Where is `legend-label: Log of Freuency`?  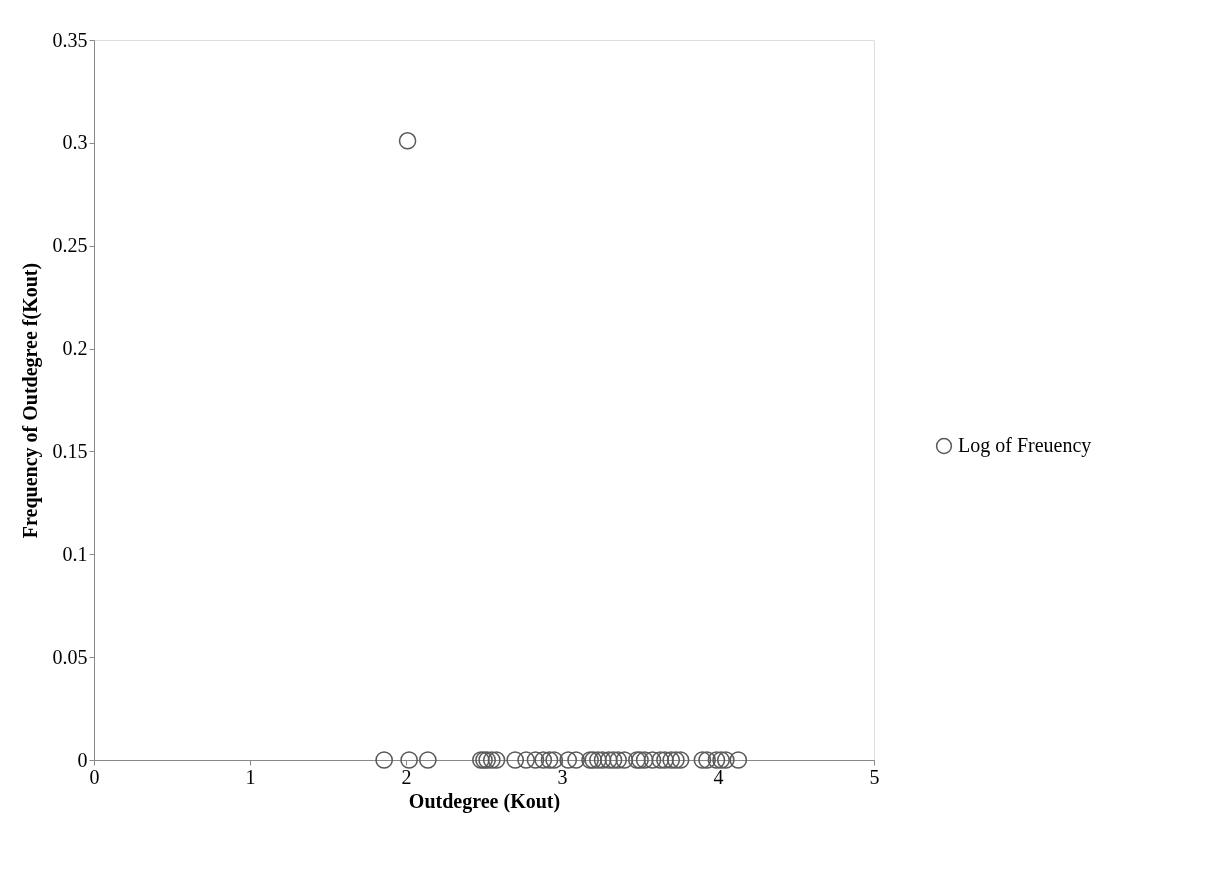
legend-label: Log of Freuency is located at coordinates (1025, 445).